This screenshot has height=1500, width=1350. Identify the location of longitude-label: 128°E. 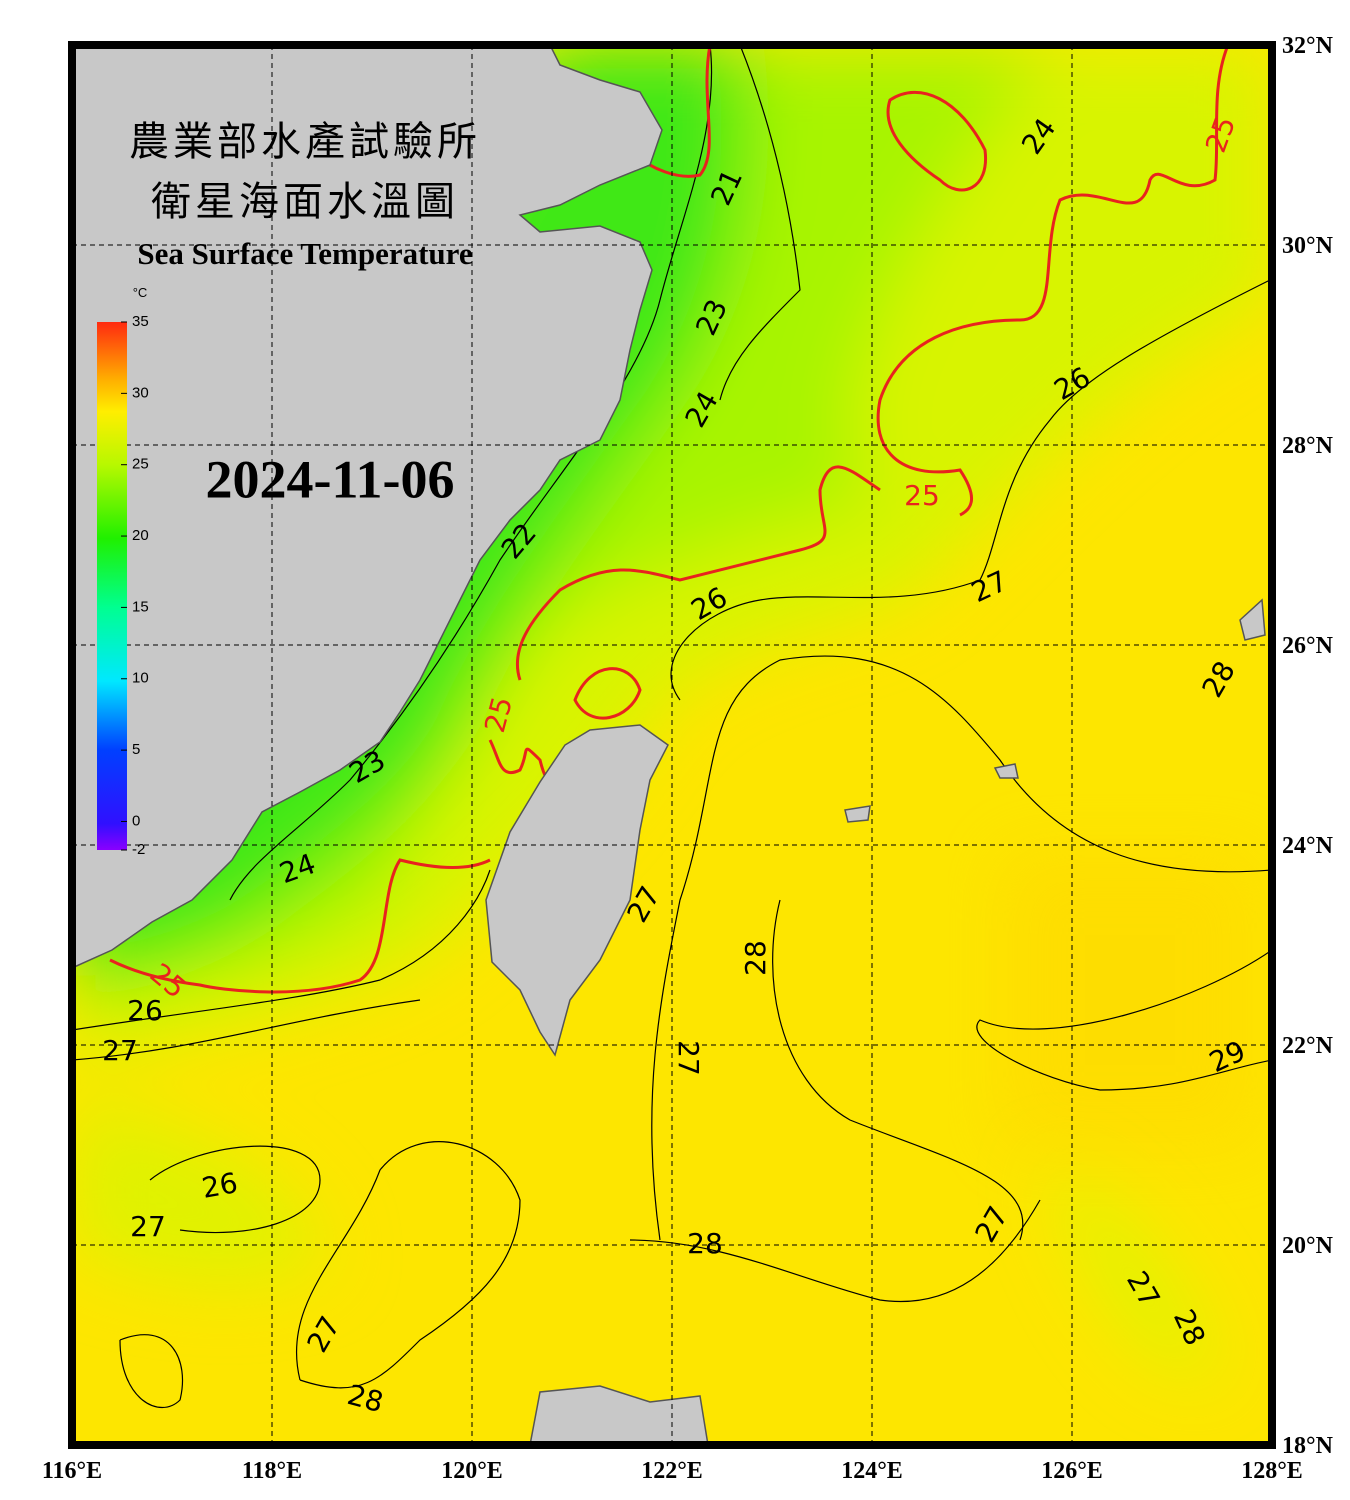
(1272, 1471).